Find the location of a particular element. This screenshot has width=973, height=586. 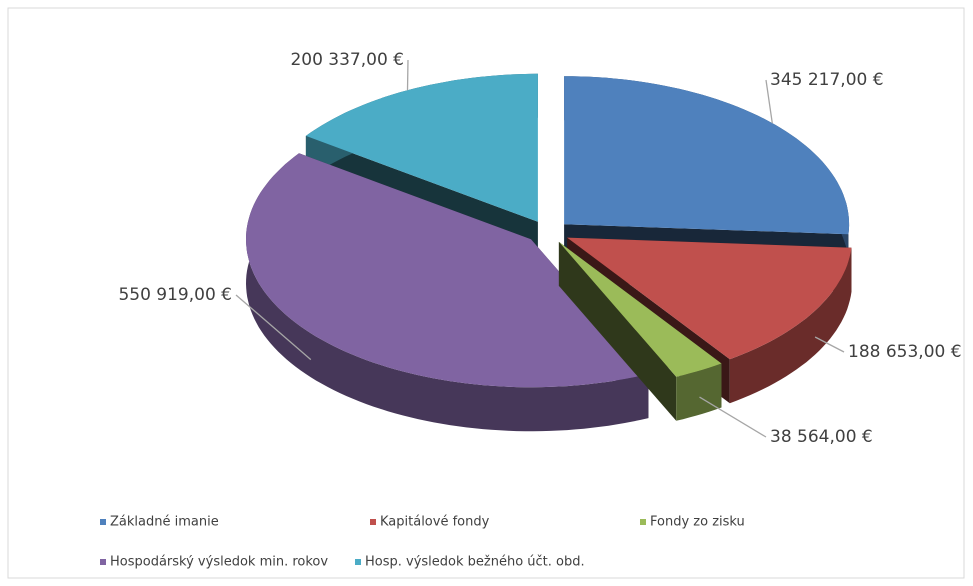

slice is located at coordinates (640, 331).